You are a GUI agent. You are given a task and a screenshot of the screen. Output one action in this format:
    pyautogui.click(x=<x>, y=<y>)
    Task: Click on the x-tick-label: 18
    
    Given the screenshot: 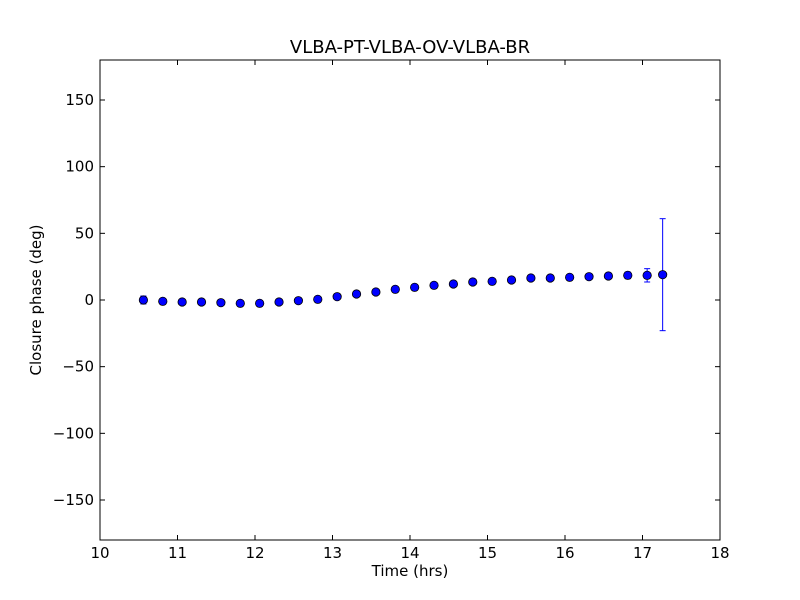 What is the action you would take?
    pyautogui.click(x=719, y=553)
    